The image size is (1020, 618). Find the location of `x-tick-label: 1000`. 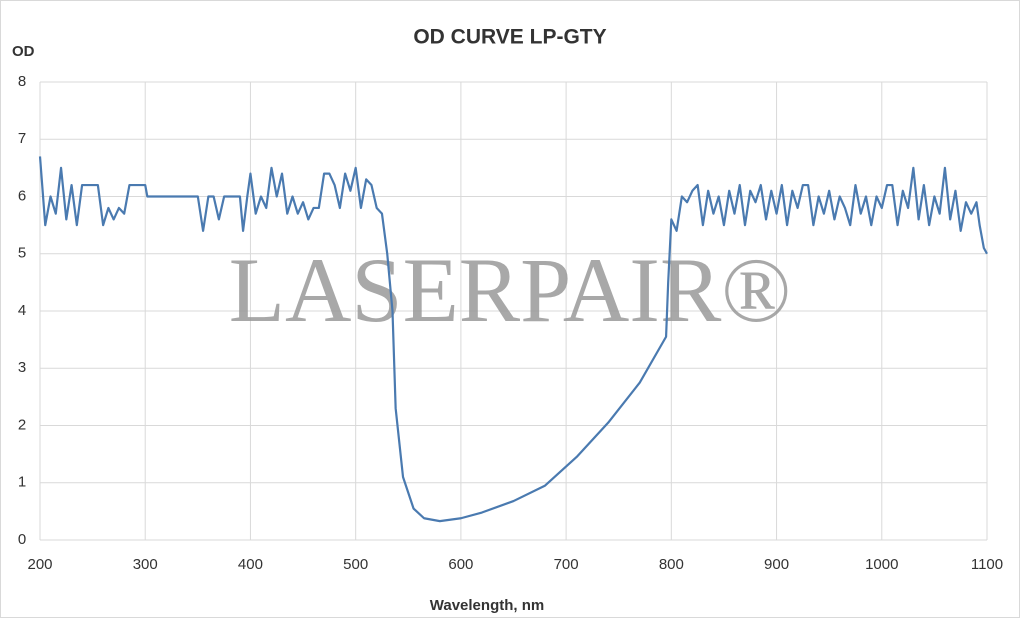

x-tick-label: 1000 is located at coordinates (881, 564).